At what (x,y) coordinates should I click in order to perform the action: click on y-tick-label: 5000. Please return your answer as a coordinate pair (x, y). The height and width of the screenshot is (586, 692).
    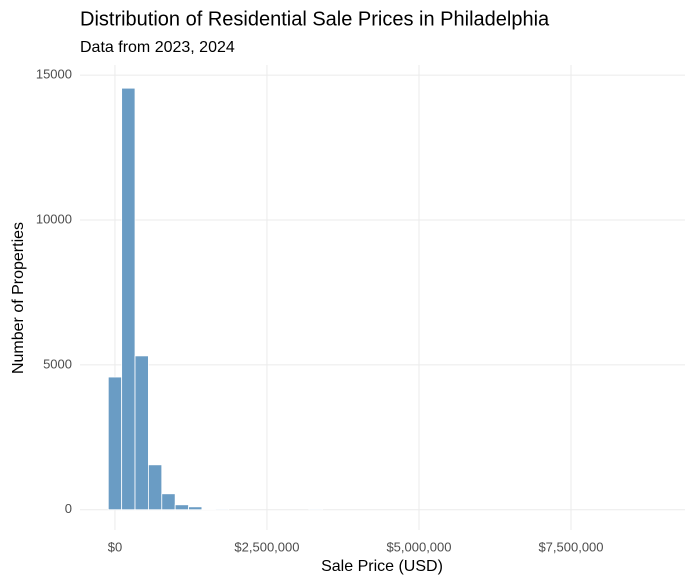
    Looking at the image, I should click on (57, 363).